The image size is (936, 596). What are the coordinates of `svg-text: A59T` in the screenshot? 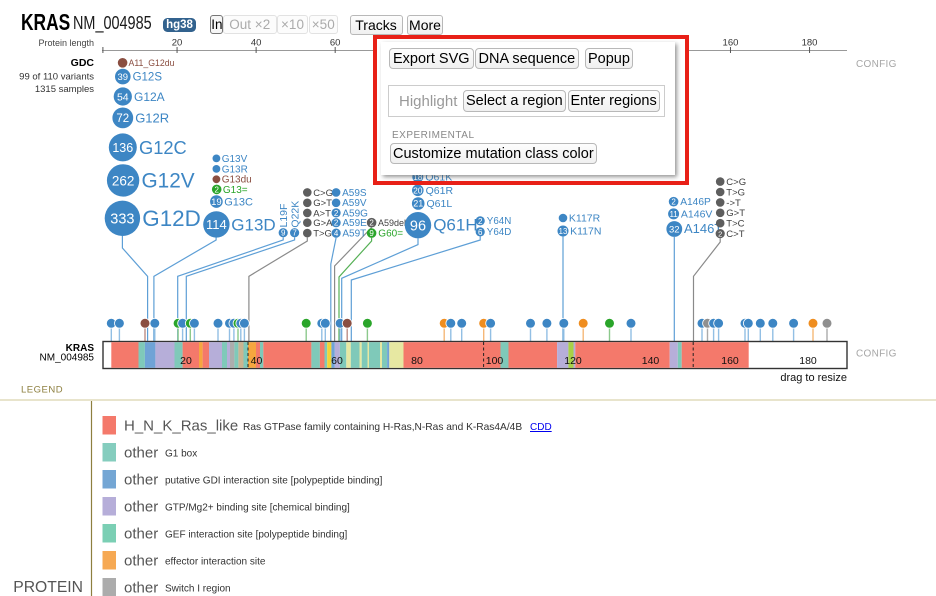 It's located at (354, 234).